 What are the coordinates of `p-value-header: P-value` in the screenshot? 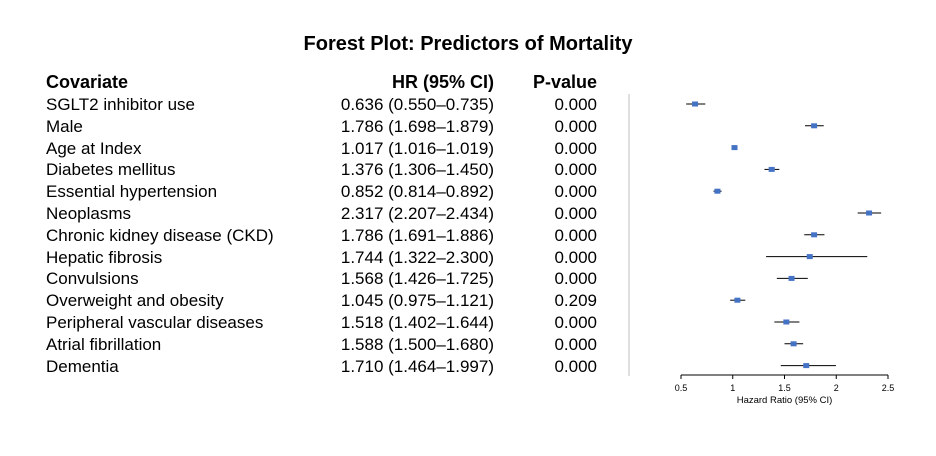 It's located at (564, 82).